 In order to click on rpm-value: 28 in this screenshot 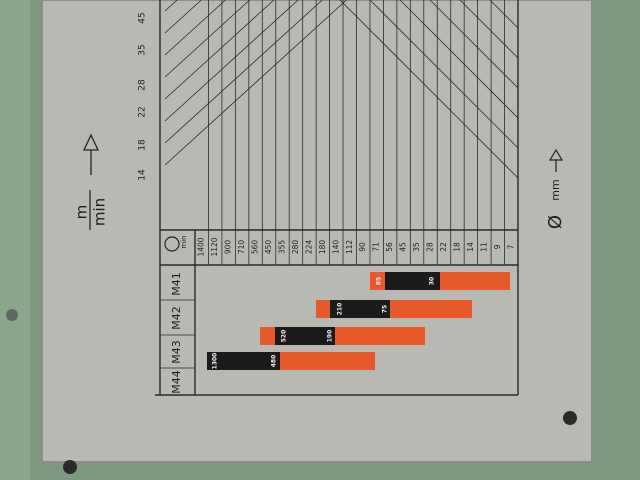, I will do `click(430, 247)`.